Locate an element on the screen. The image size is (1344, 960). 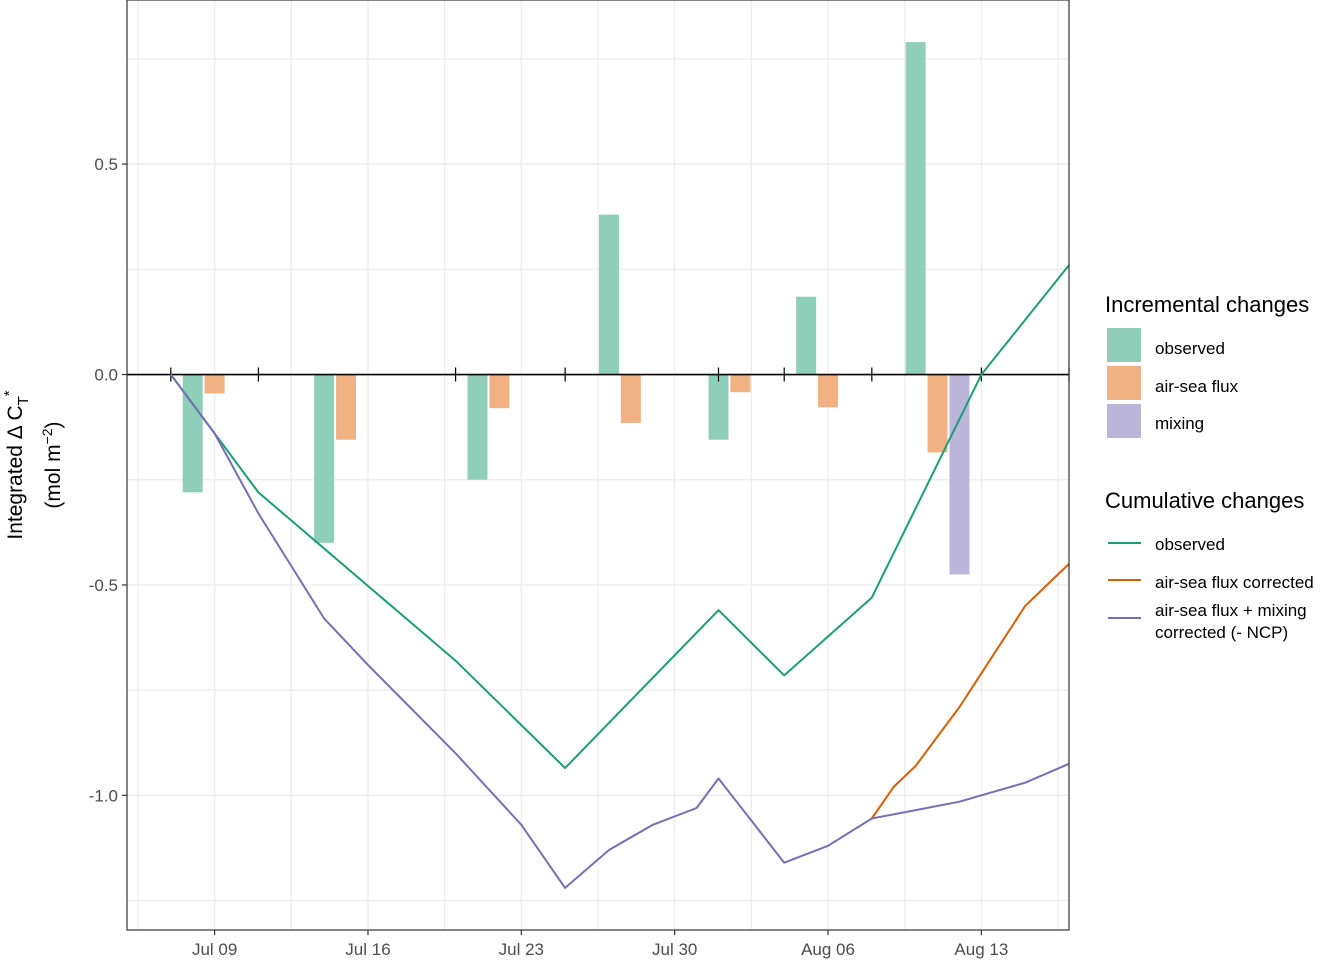
line-air-sea-flux-corrected is located at coordinates (970, 691).